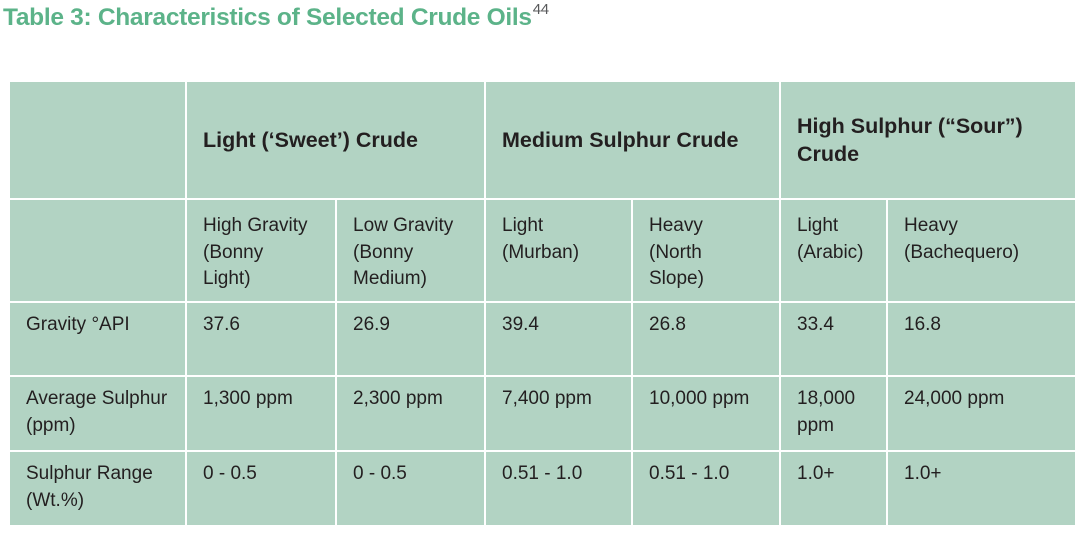 Image resolution: width=1081 pixels, height=538 pixels. Describe the element at coordinates (706, 413) in the screenshot. I see `value-cell: 10,000 ppm` at that location.